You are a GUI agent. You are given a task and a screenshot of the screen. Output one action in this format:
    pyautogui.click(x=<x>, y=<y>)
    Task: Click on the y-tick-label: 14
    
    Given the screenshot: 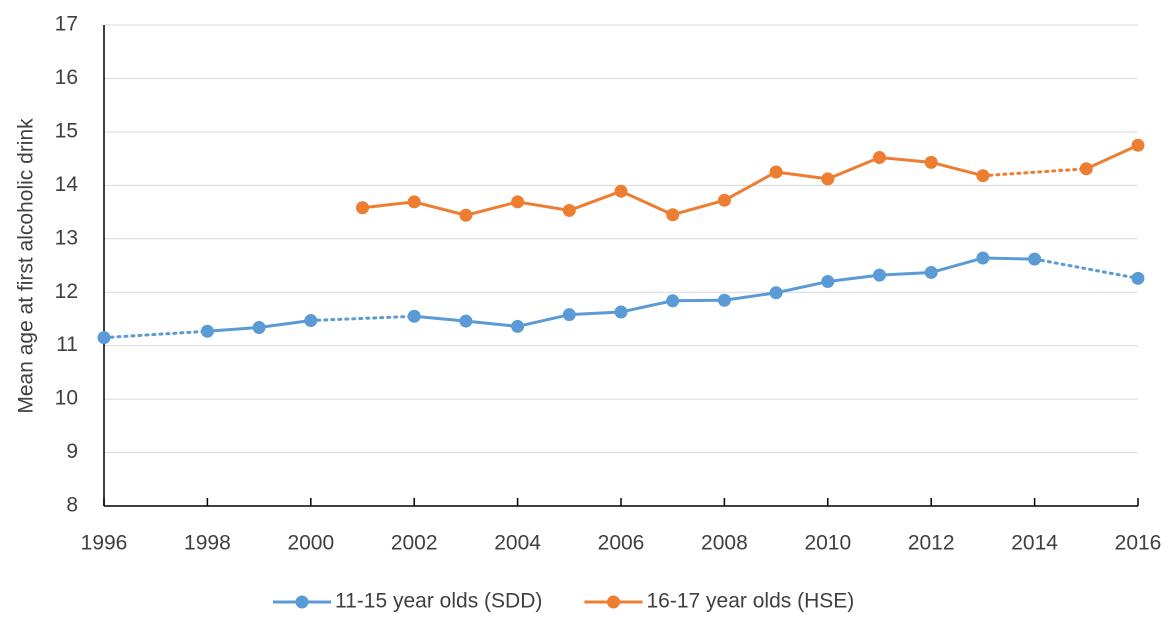 What is the action you would take?
    pyautogui.click(x=67, y=184)
    